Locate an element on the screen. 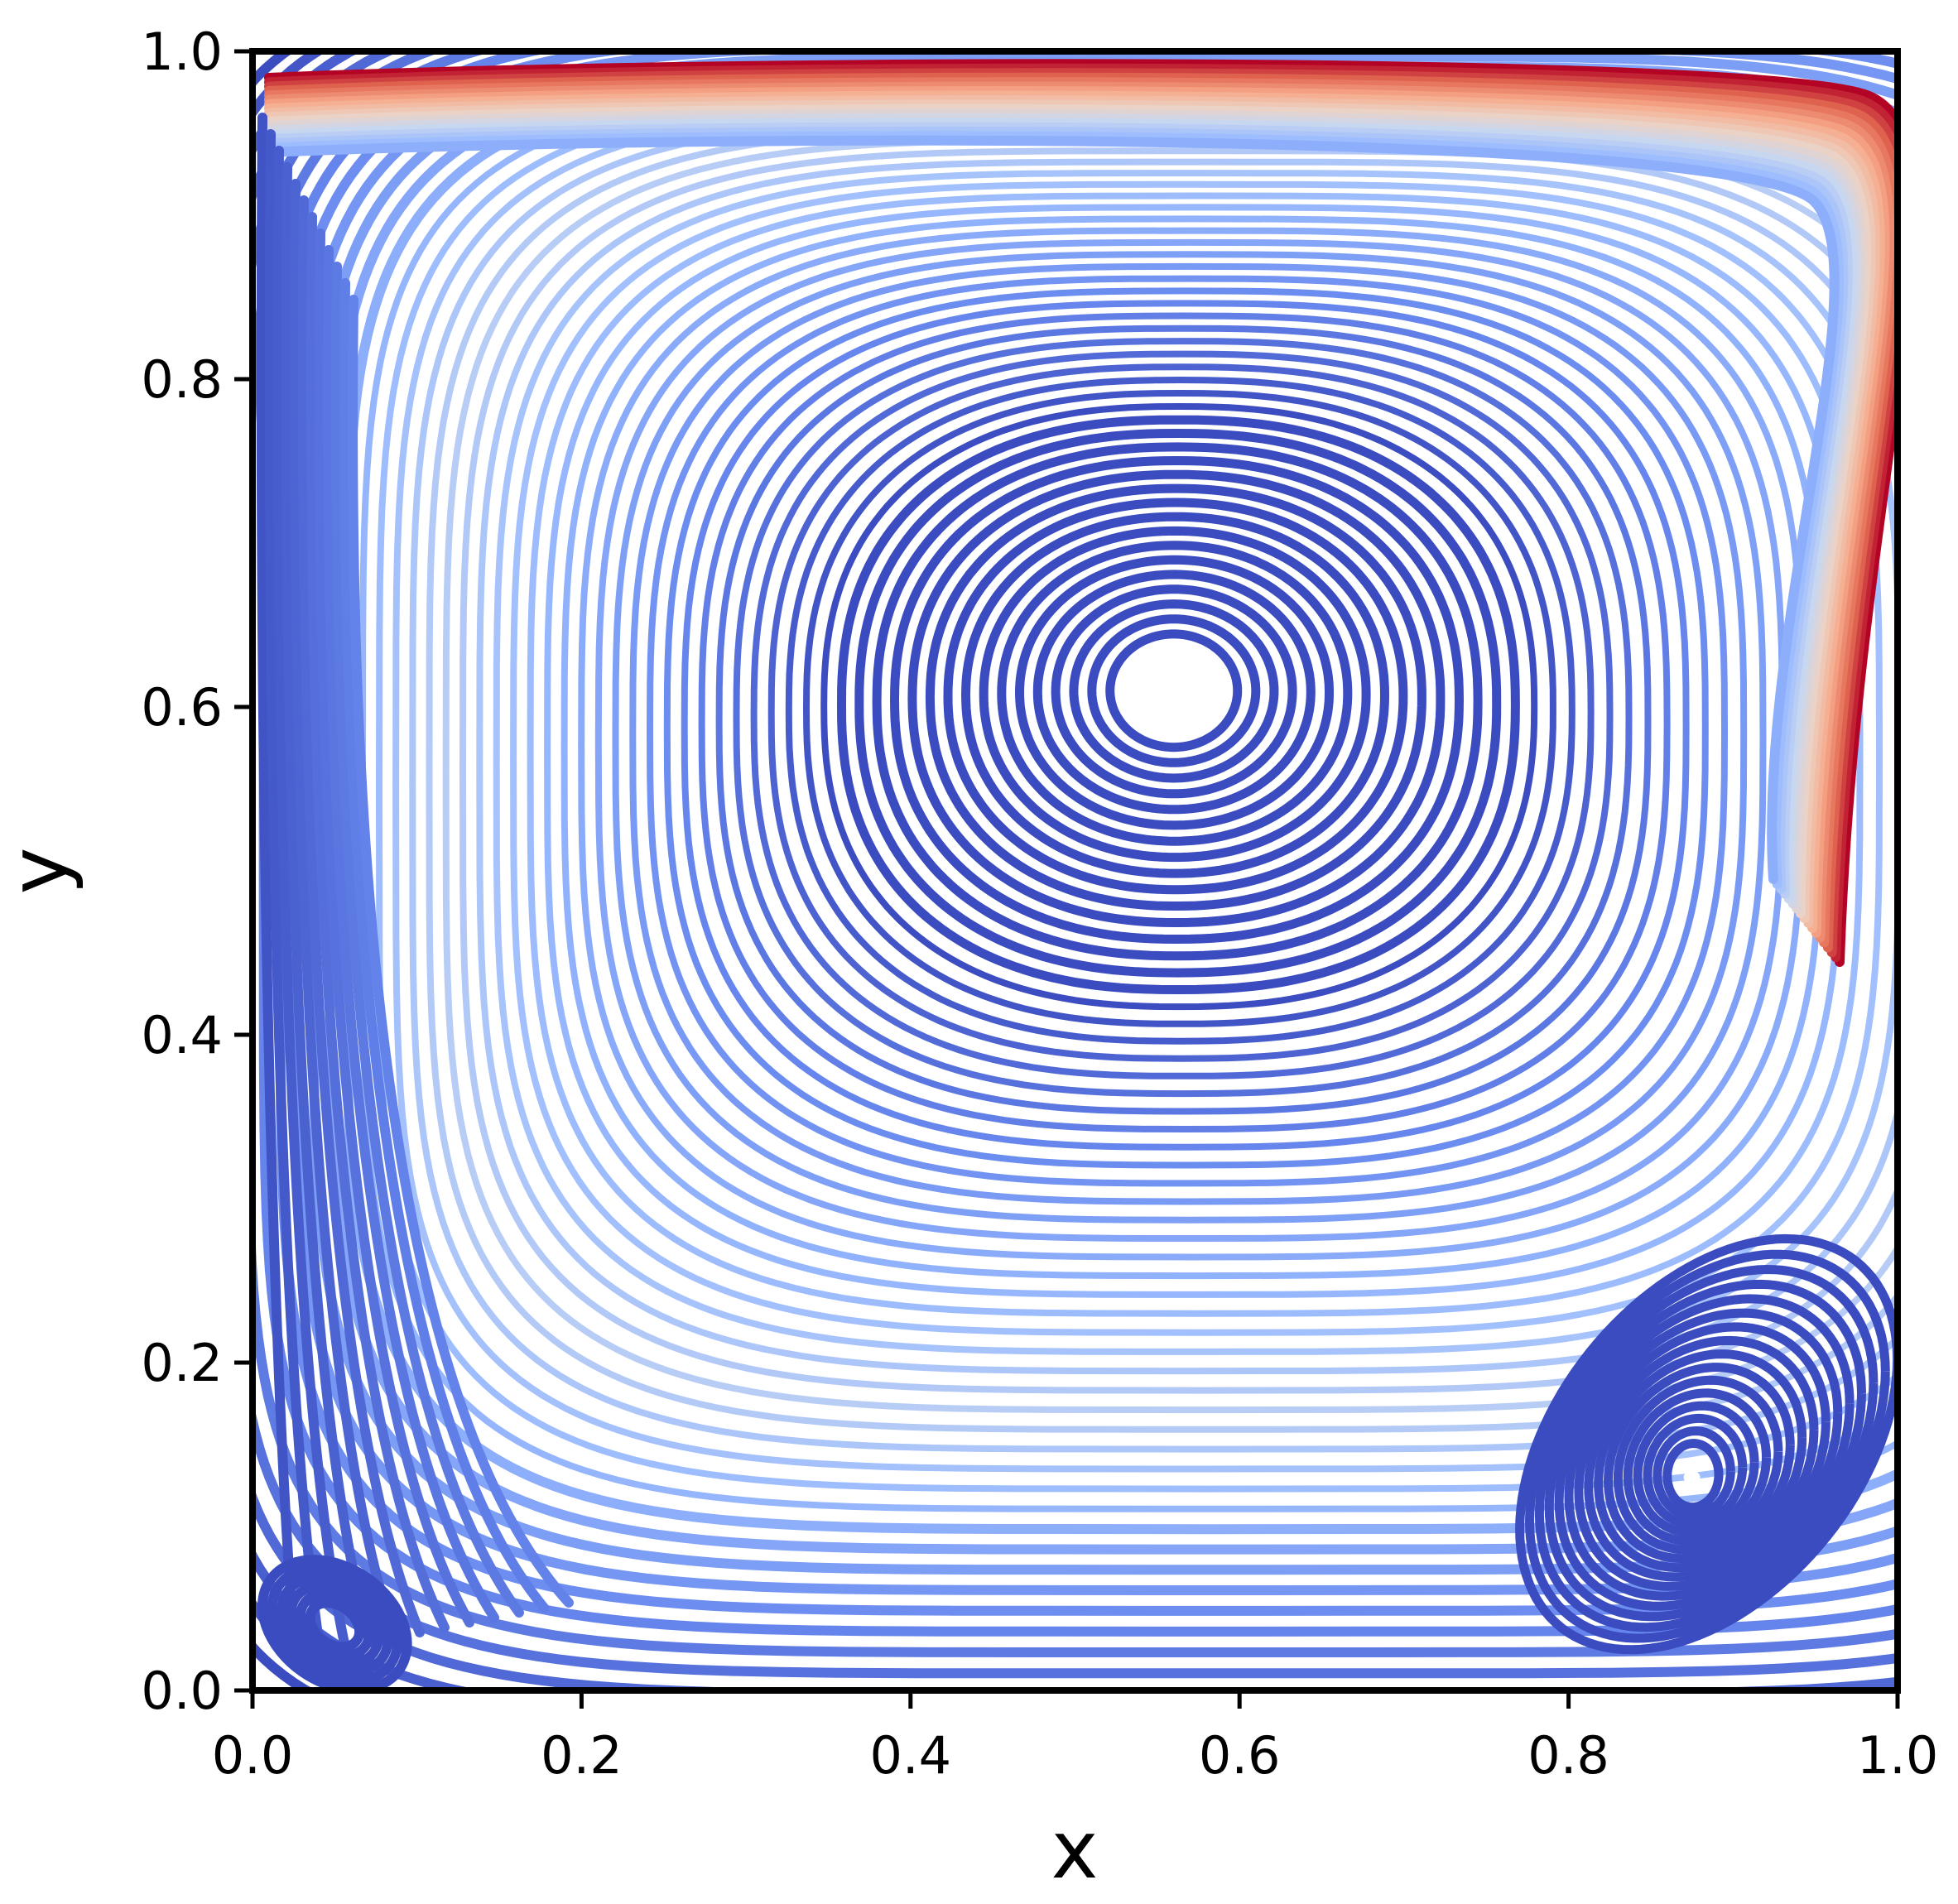 The image size is (1958, 1904). y-tick-label: 1.0 is located at coordinates (182, 52).